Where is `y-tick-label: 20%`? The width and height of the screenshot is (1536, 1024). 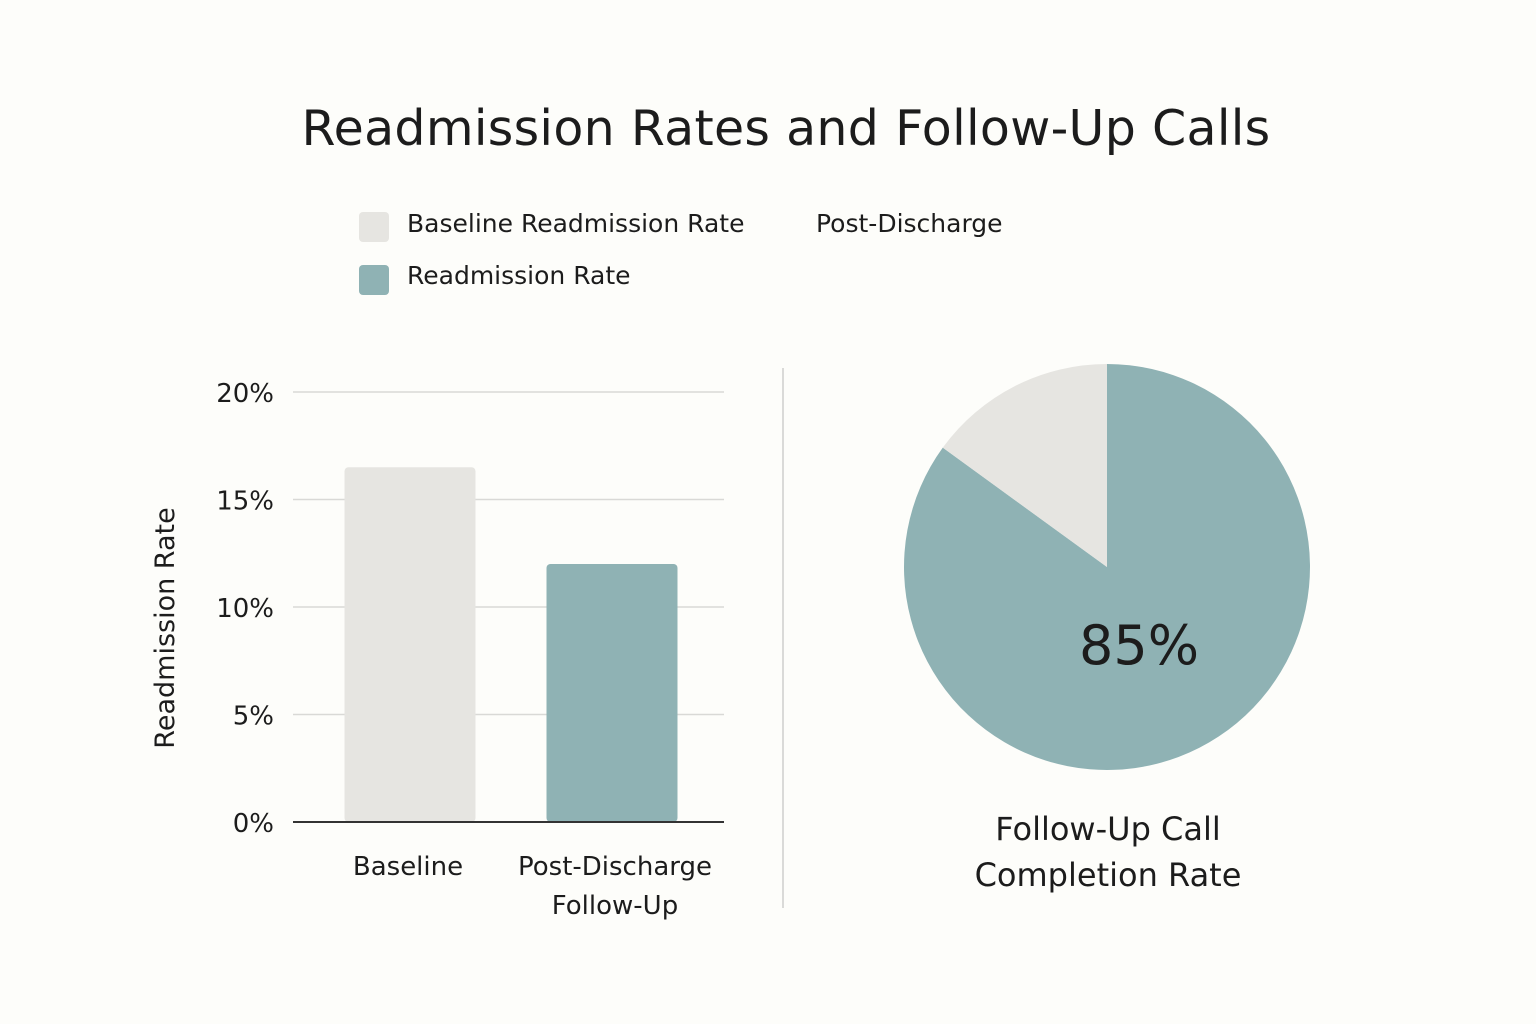
y-tick-label: 20% is located at coordinates (245, 394).